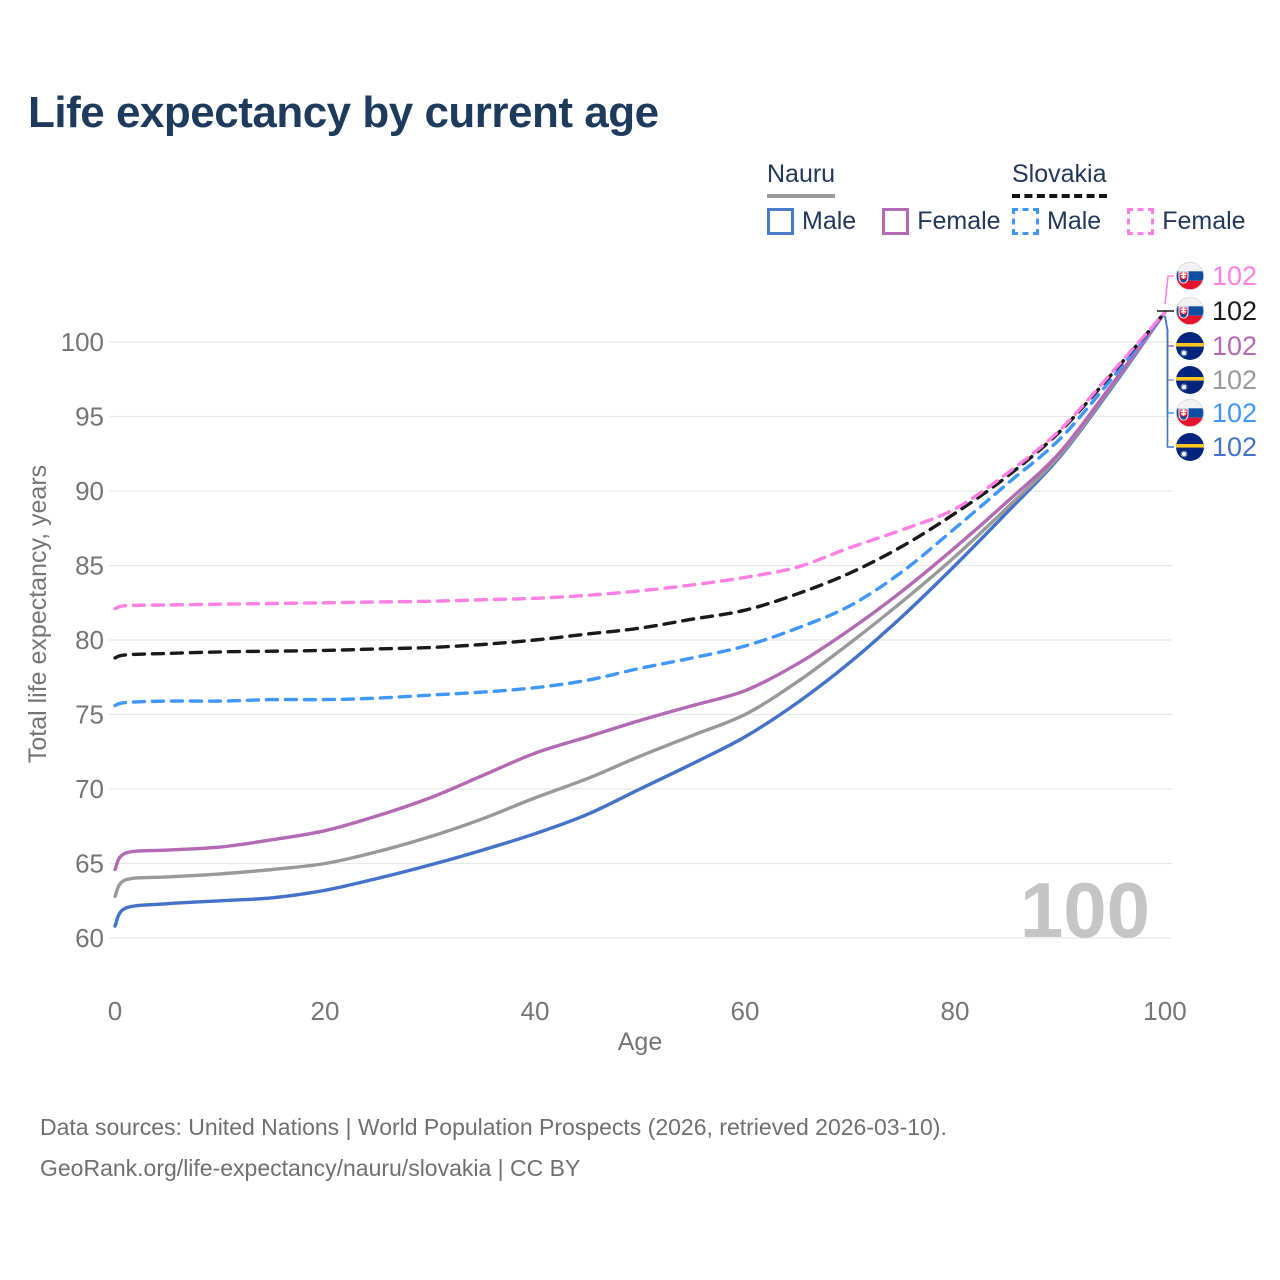  What do you see at coordinates (89, 938) in the screenshot?
I see `y-tick-label-60: 60` at bounding box center [89, 938].